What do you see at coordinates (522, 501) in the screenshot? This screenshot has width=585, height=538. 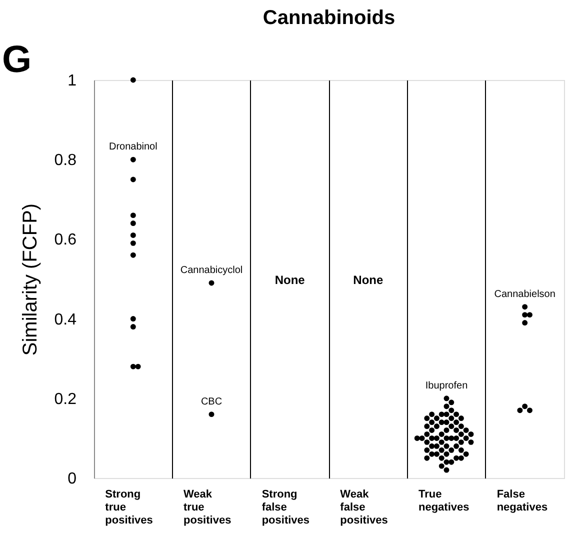 I see `x-tick-label: False negatives` at bounding box center [522, 501].